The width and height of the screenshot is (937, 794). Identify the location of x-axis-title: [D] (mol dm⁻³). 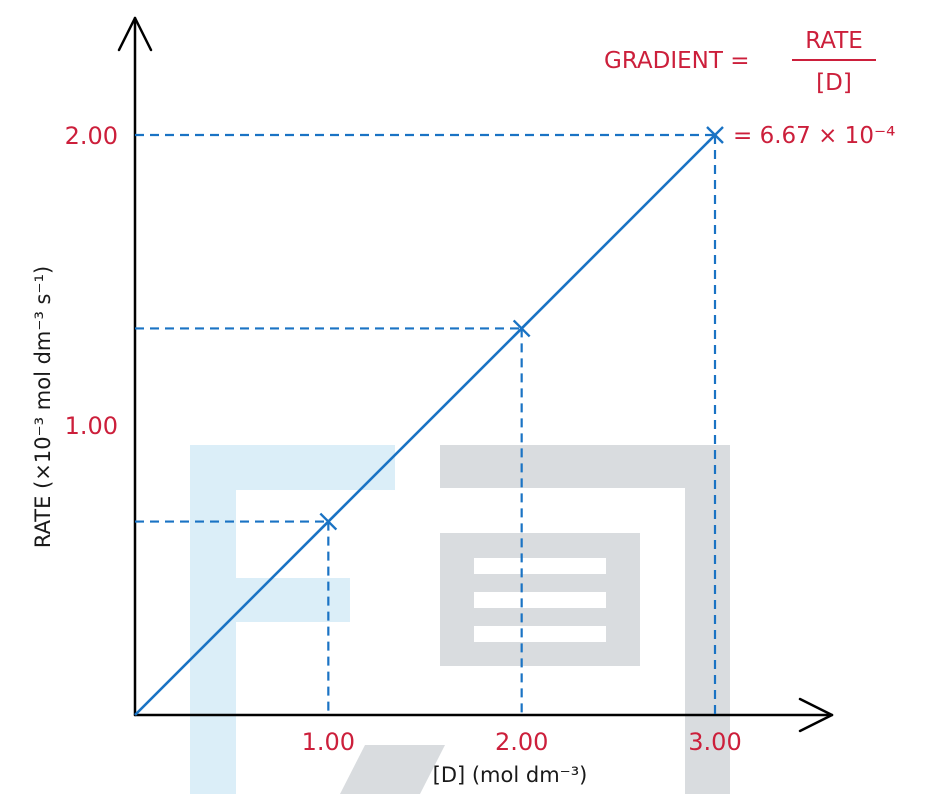
(510, 775).